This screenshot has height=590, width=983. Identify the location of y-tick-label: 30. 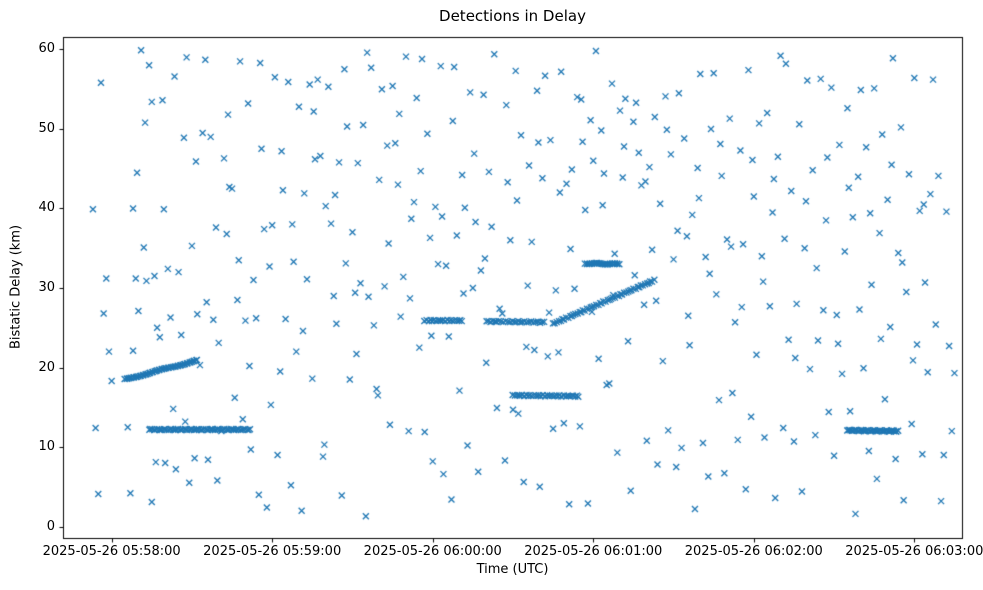
(46, 287).